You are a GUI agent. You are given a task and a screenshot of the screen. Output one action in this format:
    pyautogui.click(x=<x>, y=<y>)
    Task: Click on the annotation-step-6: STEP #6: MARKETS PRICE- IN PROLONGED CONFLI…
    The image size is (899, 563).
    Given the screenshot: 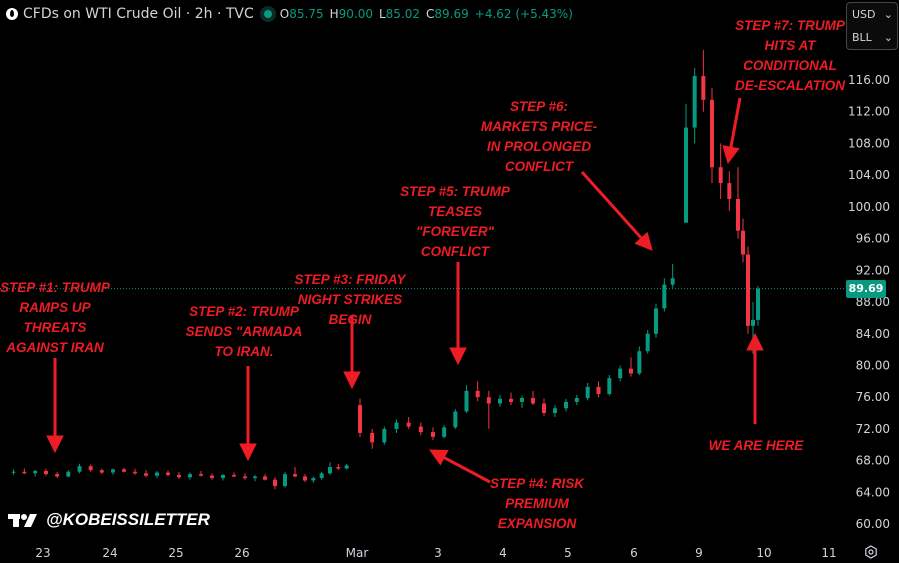 What is the action you would take?
    pyautogui.click(x=539, y=137)
    